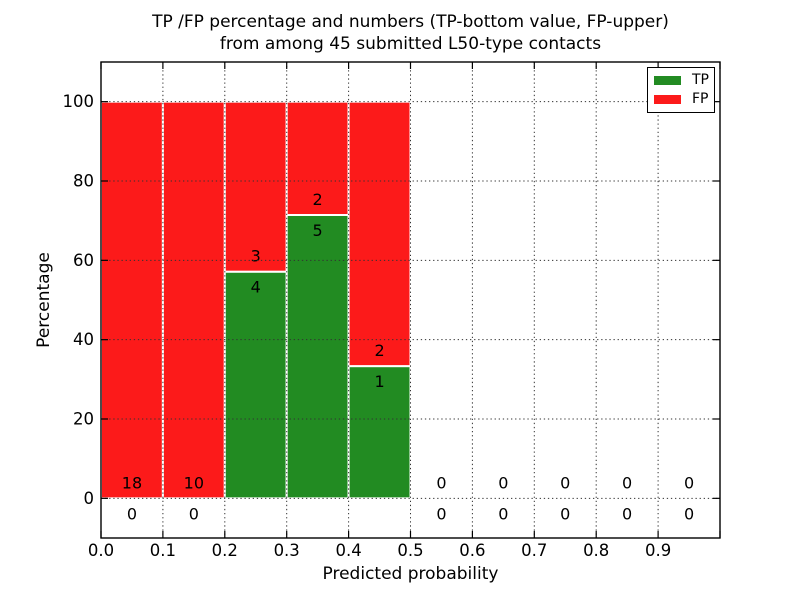  I want to click on tp-legend-swatch, so click(667, 80).